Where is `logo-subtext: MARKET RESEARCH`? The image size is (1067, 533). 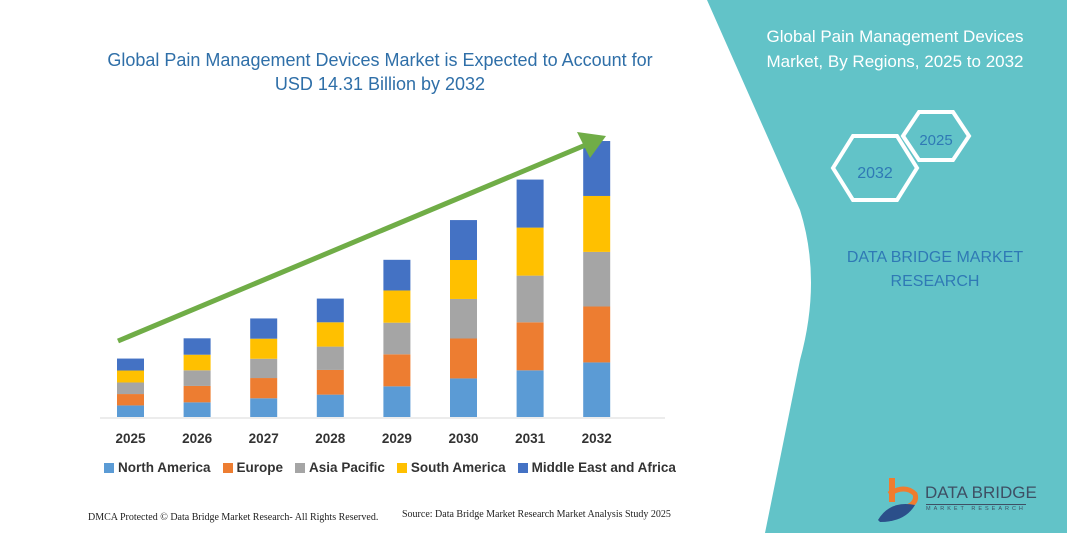 logo-subtext: MARKET RESEARCH is located at coordinates (976, 508).